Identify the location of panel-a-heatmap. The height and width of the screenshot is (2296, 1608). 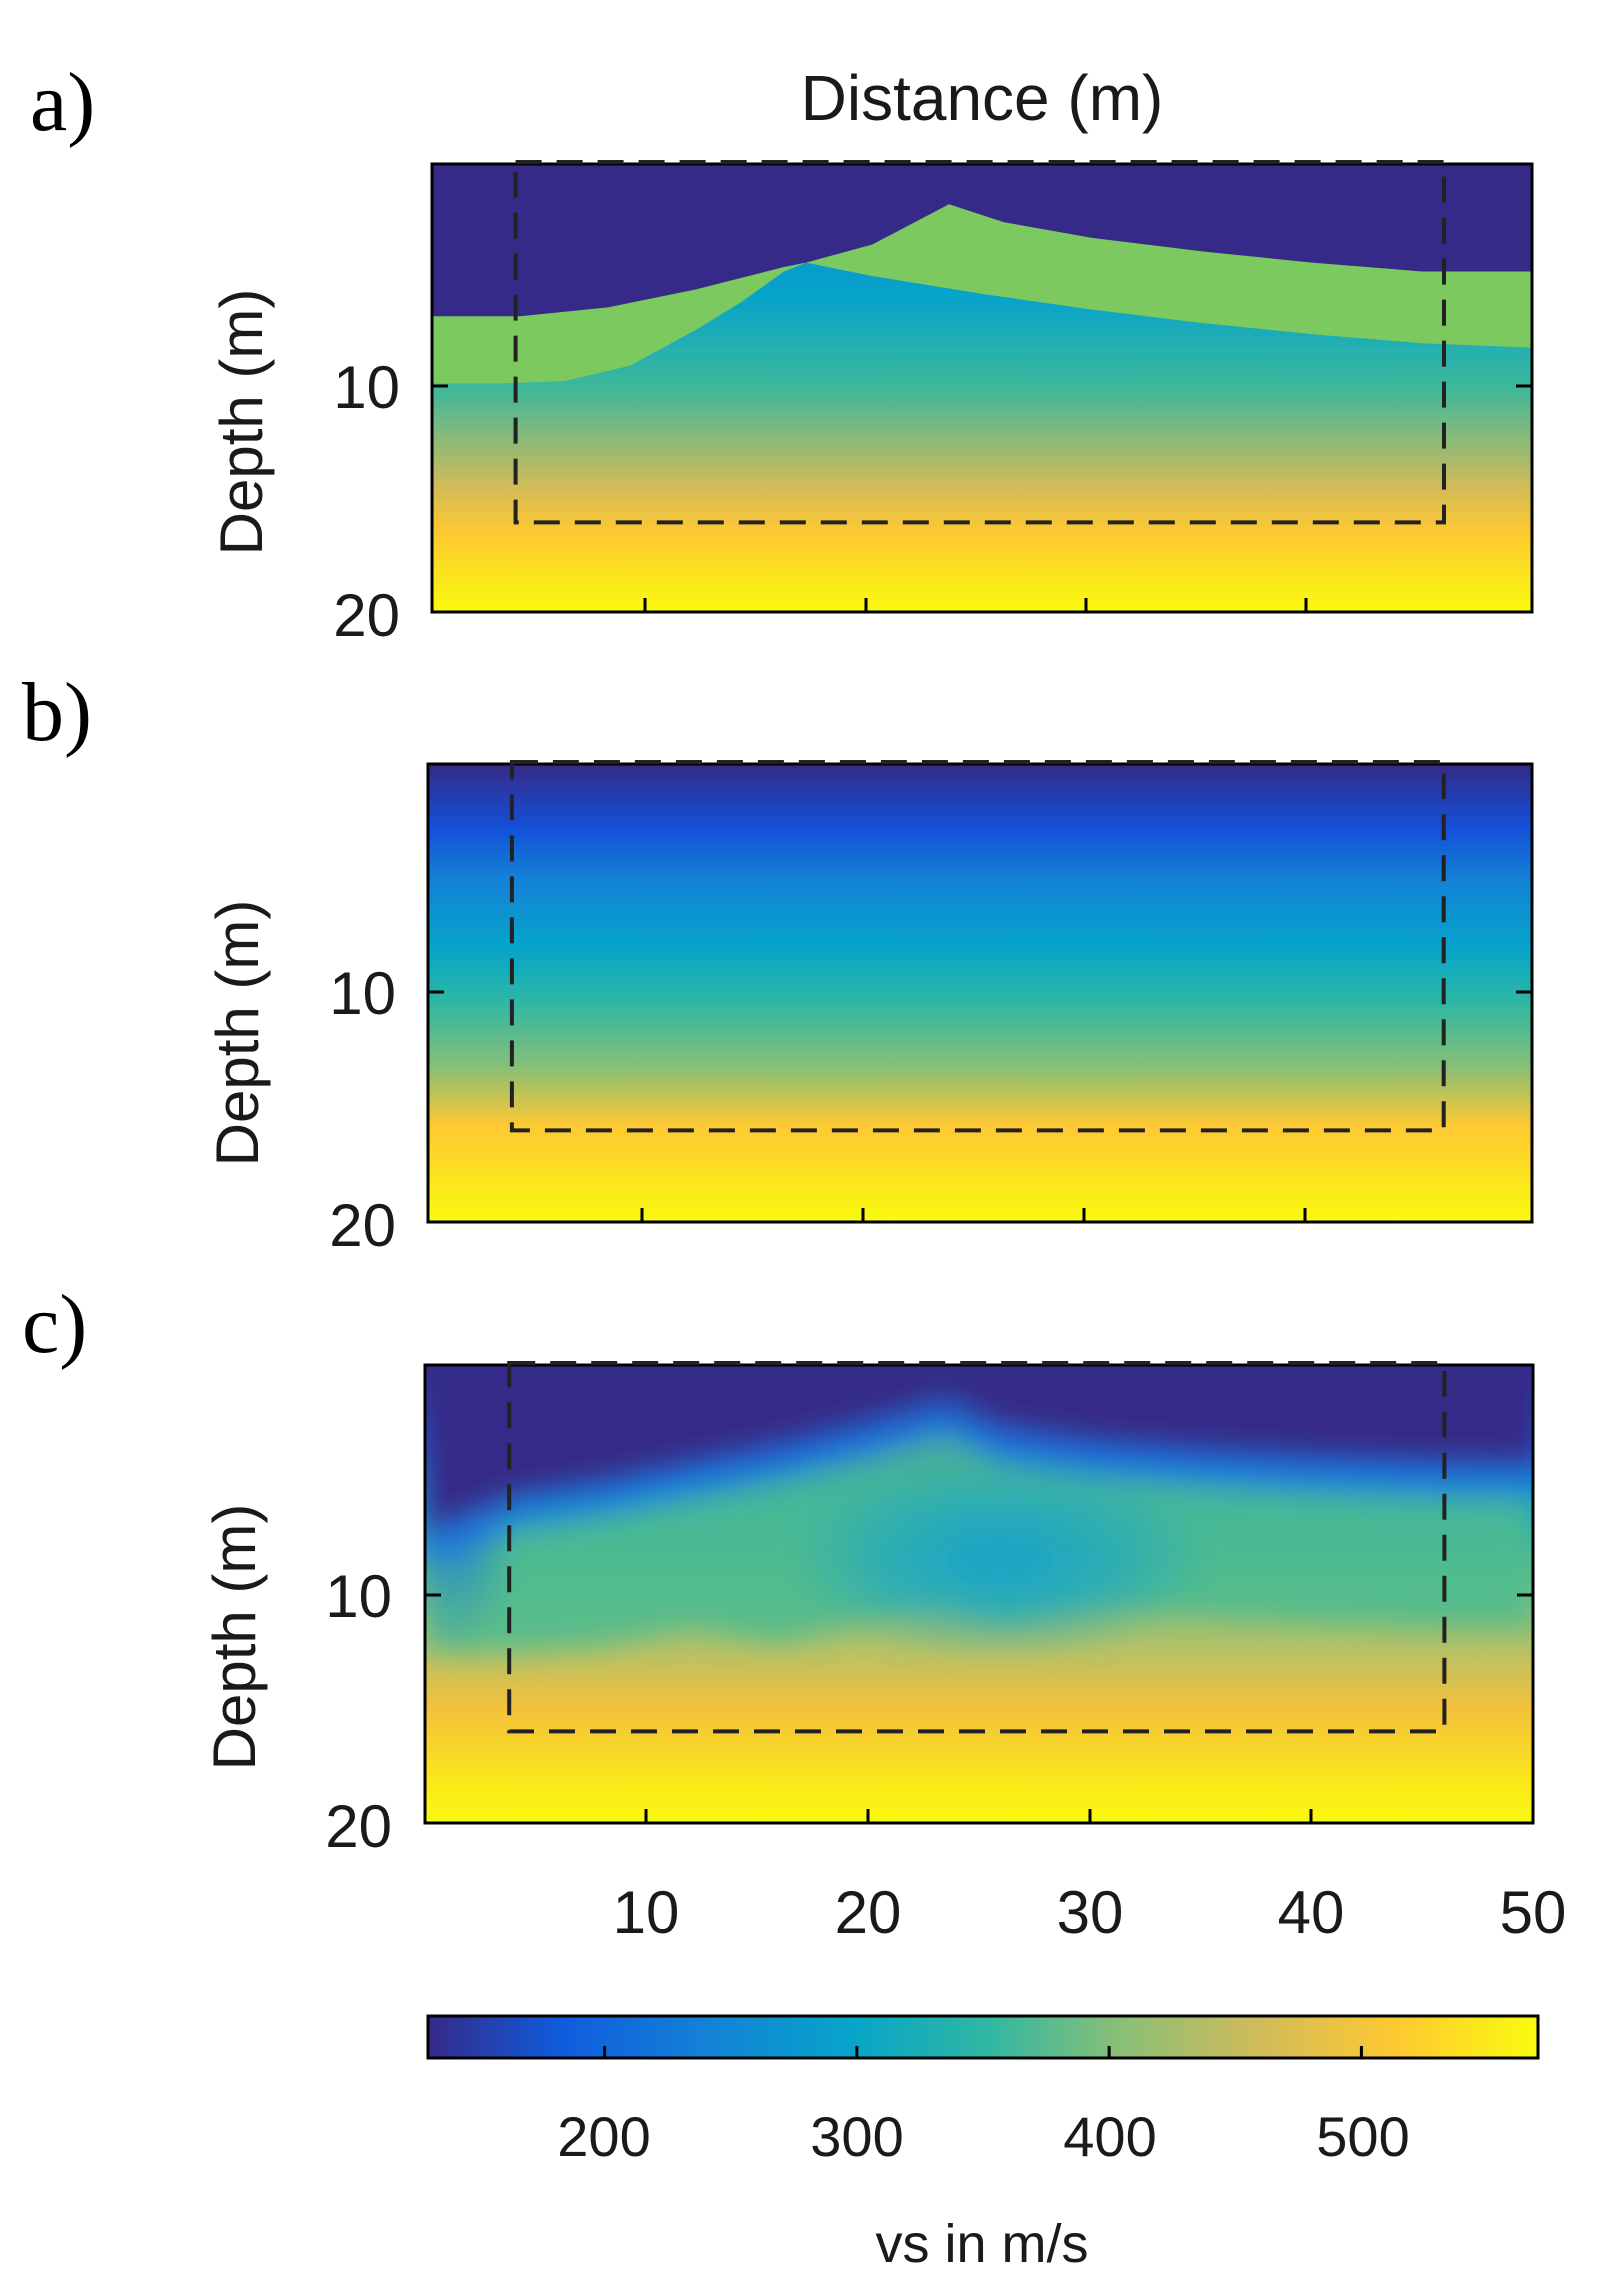
(982, 388).